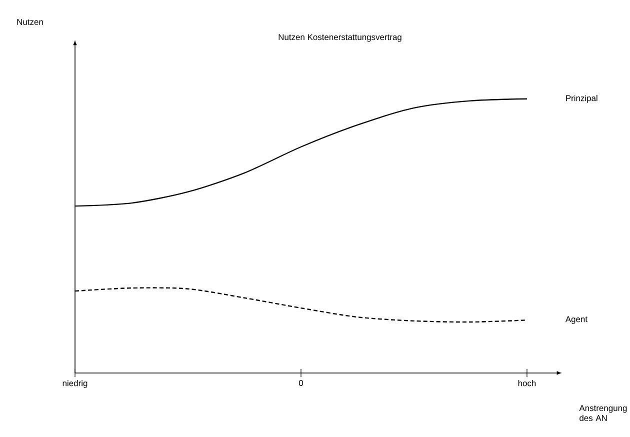  I want to click on x-axis-title: Anstrengung des AN, so click(603, 413).